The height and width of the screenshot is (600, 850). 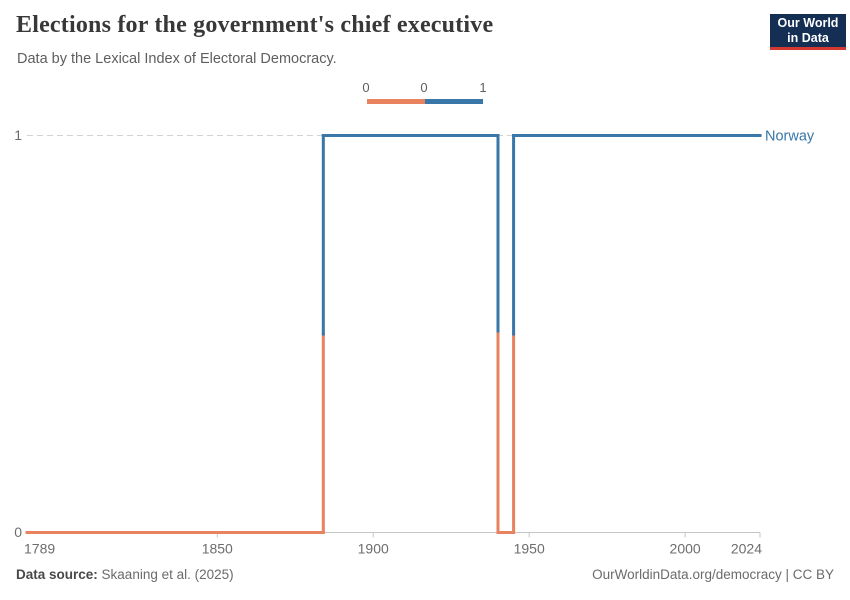 What do you see at coordinates (217, 549) in the screenshot?
I see `x-axis-tick-label: 1850` at bounding box center [217, 549].